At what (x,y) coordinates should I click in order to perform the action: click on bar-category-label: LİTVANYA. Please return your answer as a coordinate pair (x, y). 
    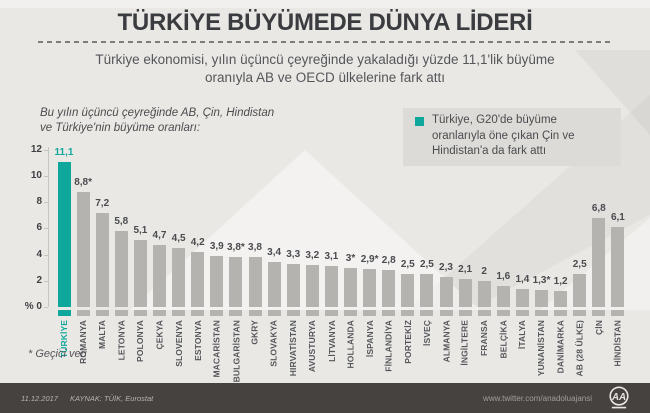
    Looking at the image, I should click on (331, 341).